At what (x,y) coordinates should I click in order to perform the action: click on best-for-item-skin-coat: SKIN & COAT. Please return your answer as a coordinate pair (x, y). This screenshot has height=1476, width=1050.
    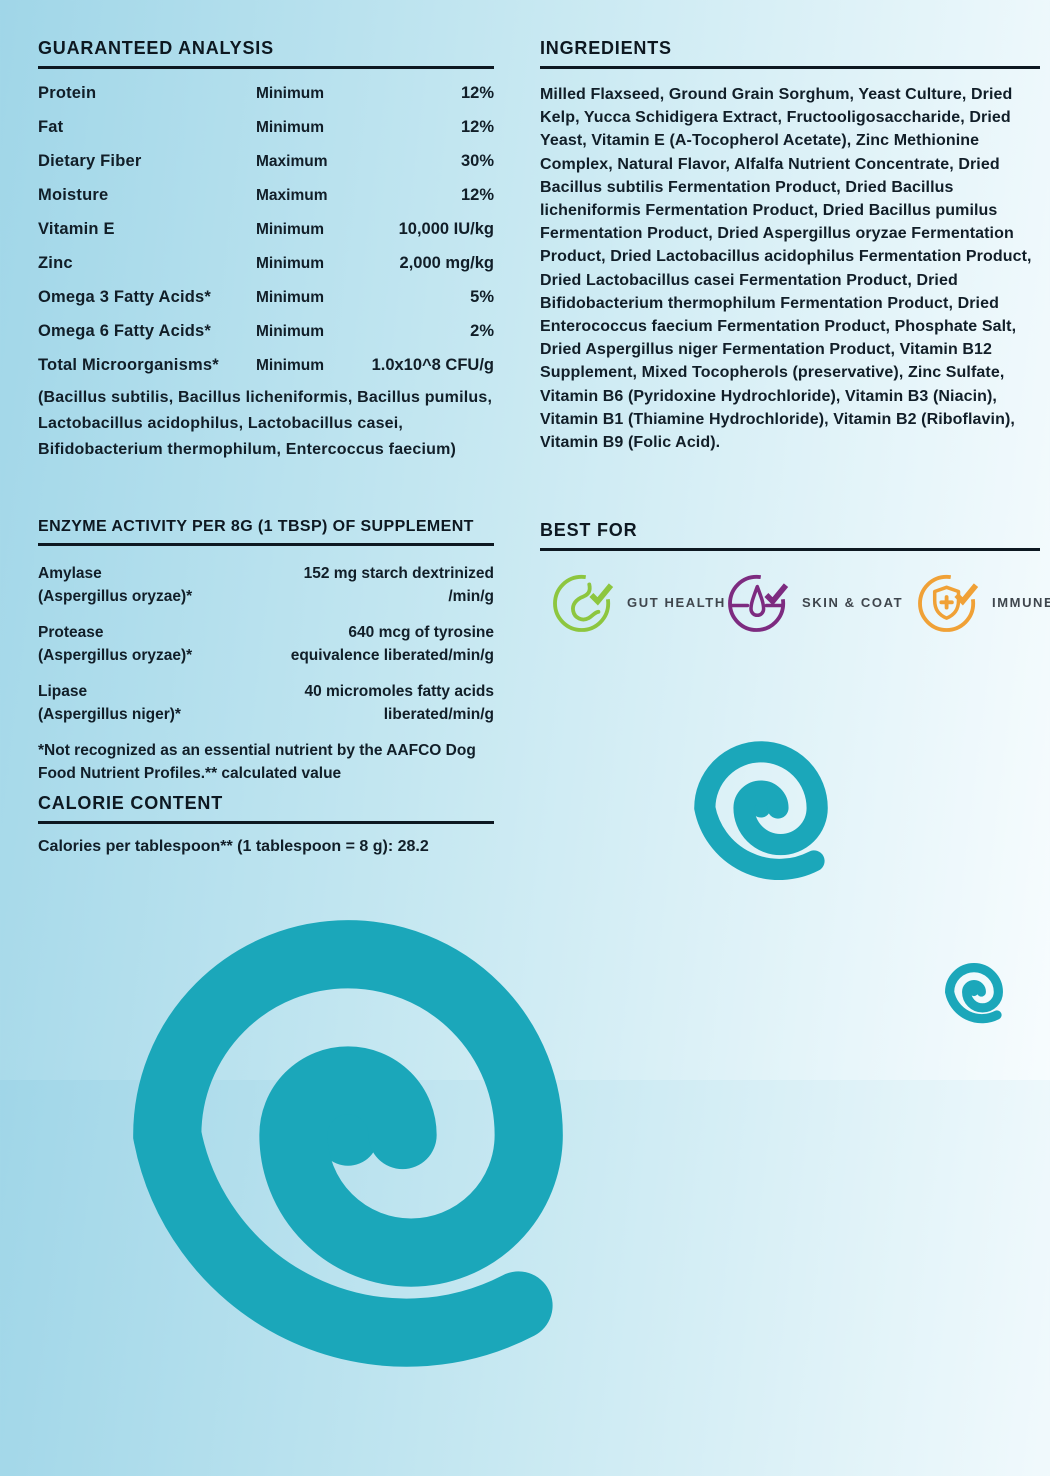
    Looking at the image, I should click on (813, 602).